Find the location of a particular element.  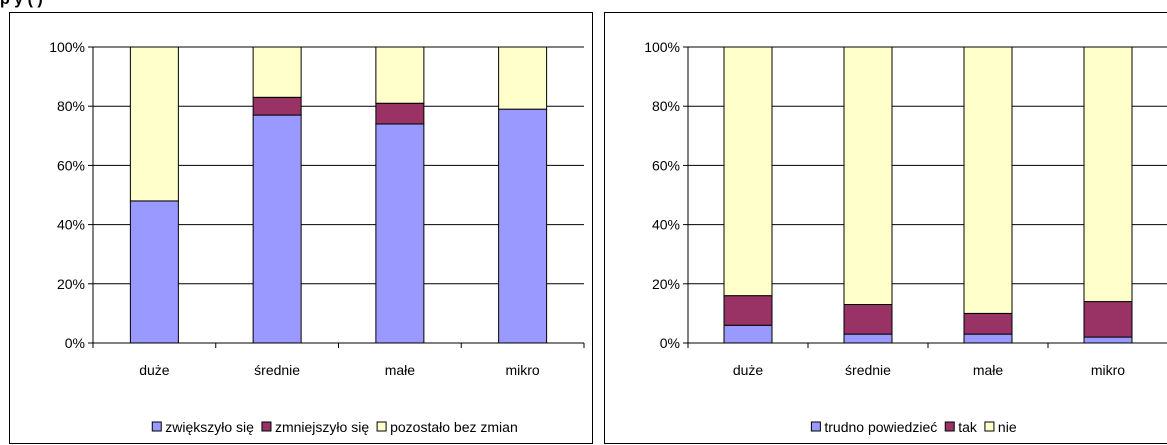

legend-label: trudno powiedzieć is located at coordinates (880, 427).